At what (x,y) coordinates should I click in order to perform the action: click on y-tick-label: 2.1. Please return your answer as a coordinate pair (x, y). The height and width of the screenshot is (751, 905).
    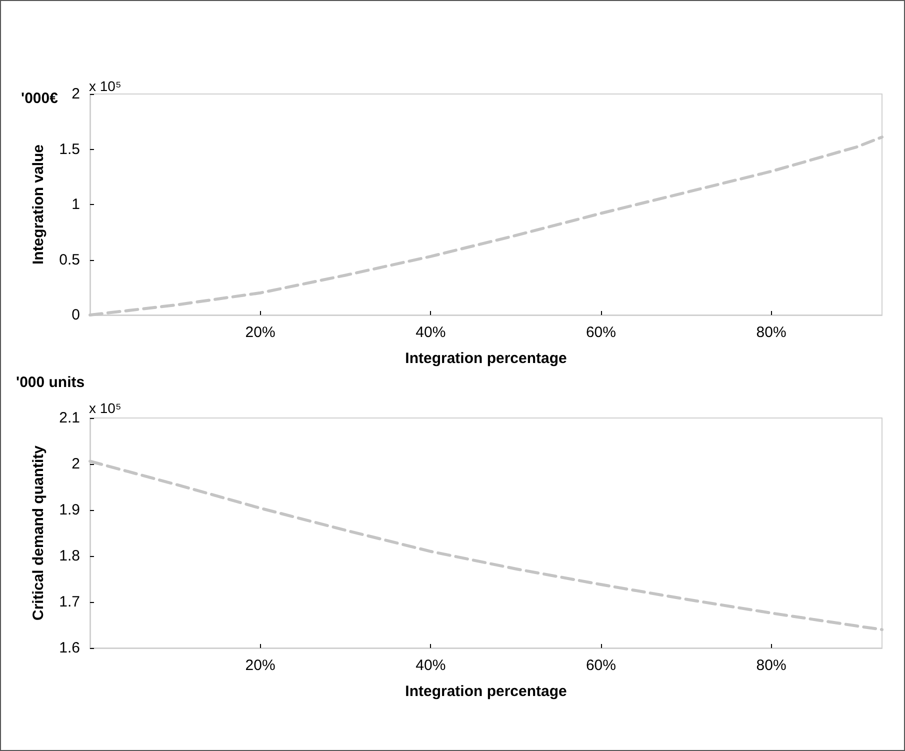
    Looking at the image, I should click on (69, 418).